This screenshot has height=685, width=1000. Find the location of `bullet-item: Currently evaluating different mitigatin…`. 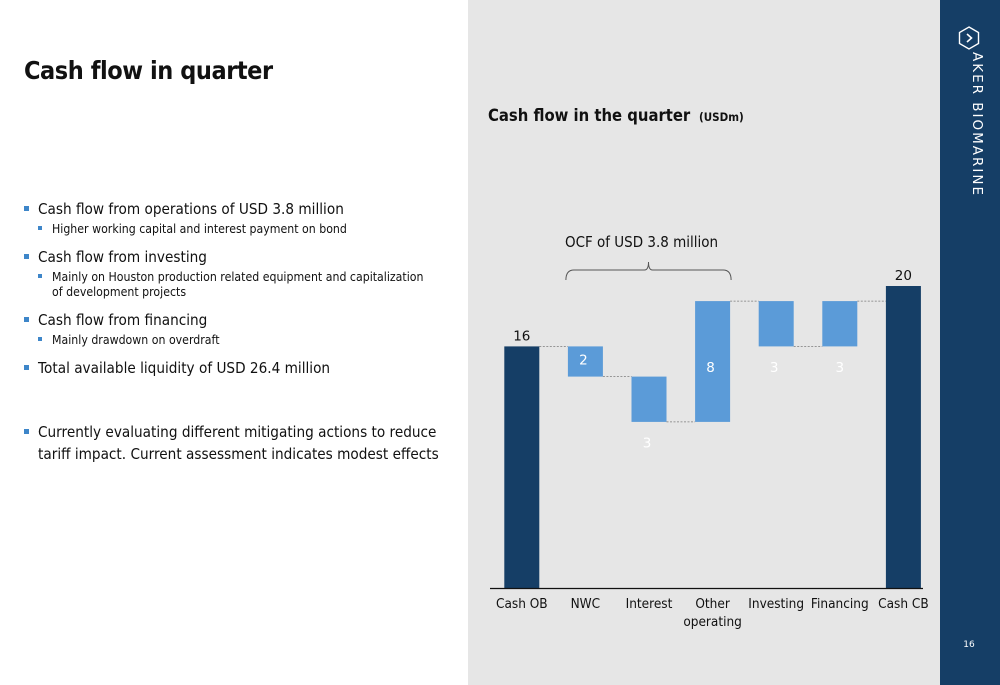

bullet-item: Currently evaluating different mitigatin… is located at coordinates (239, 443).